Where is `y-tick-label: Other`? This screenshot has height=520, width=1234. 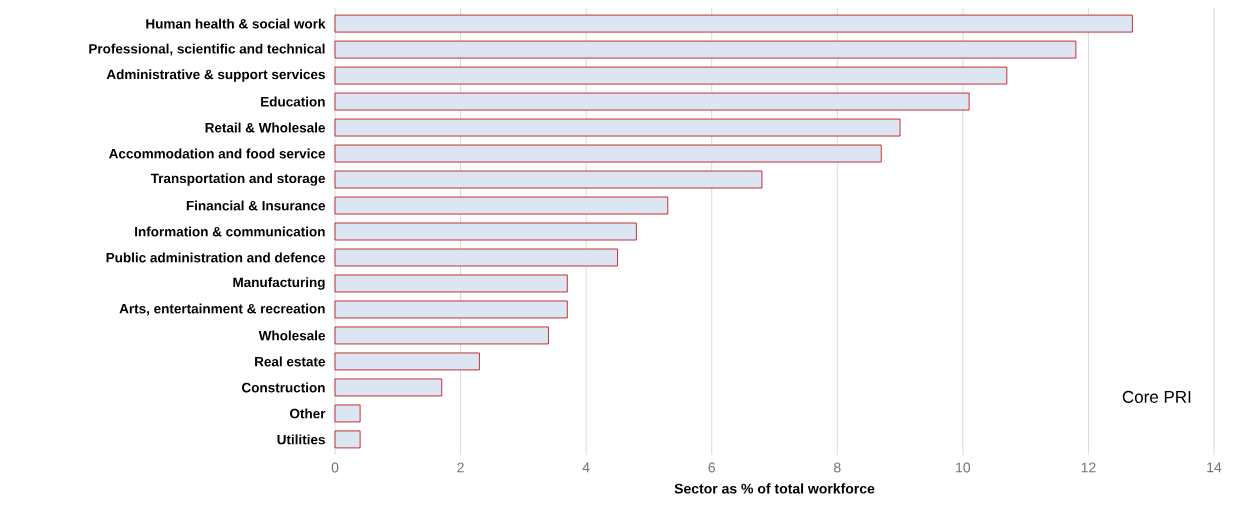 y-tick-label: Other is located at coordinates (308, 413).